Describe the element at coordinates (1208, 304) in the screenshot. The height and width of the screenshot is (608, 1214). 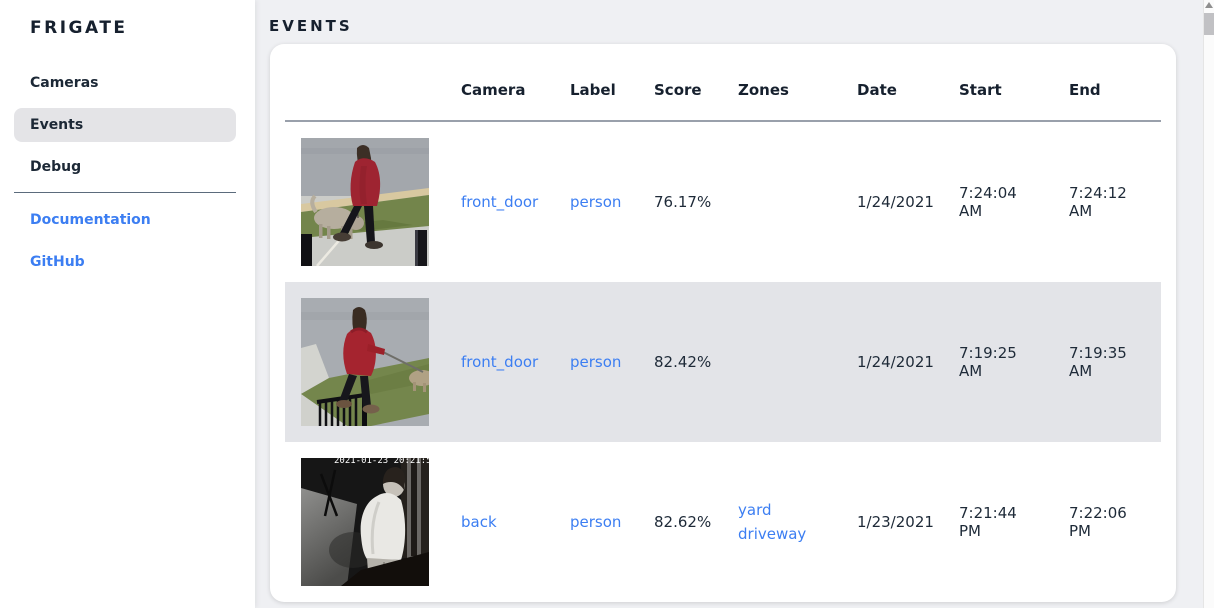
I see `vertical-scrollbar` at that location.